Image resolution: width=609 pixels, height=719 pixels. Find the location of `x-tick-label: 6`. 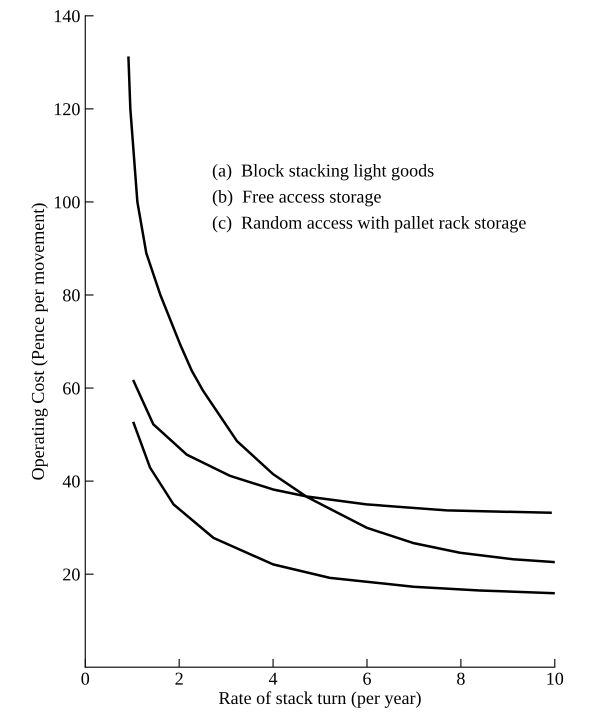

x-tick-label: 6 is located at coordinates (367, 678).